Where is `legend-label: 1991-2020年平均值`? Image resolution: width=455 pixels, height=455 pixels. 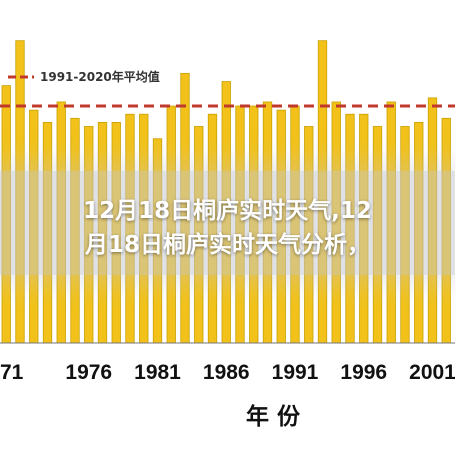 legend-label: 1991-2020年平均值 is located at coordinates (100, 76).